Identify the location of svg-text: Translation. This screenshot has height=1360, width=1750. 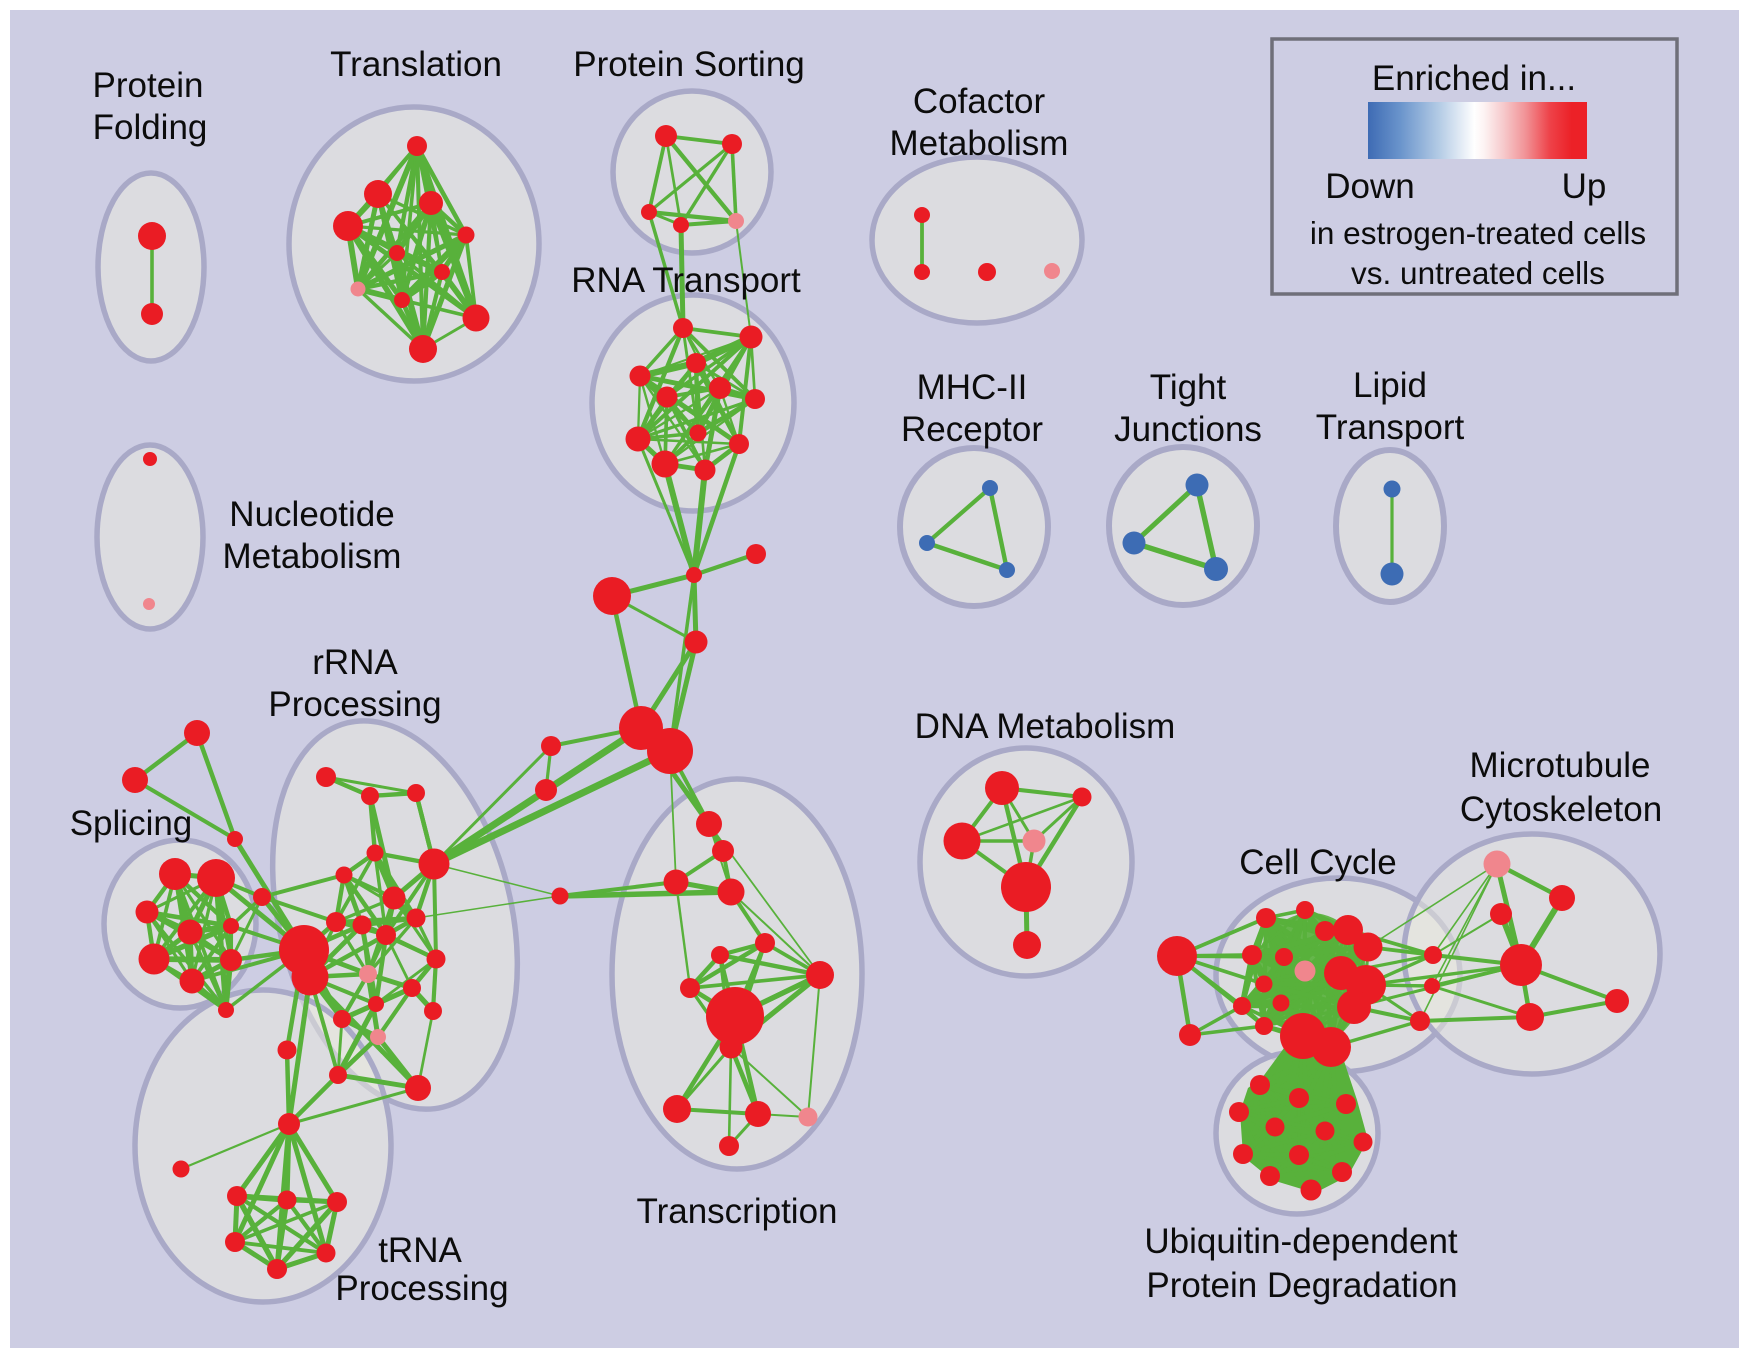
(416, 64).